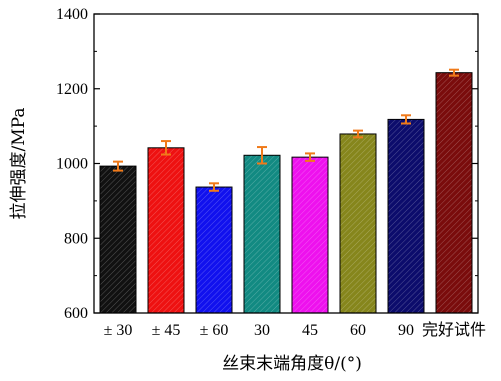  I want to click on y-tick-label-2: 1000, so click(72, 164).